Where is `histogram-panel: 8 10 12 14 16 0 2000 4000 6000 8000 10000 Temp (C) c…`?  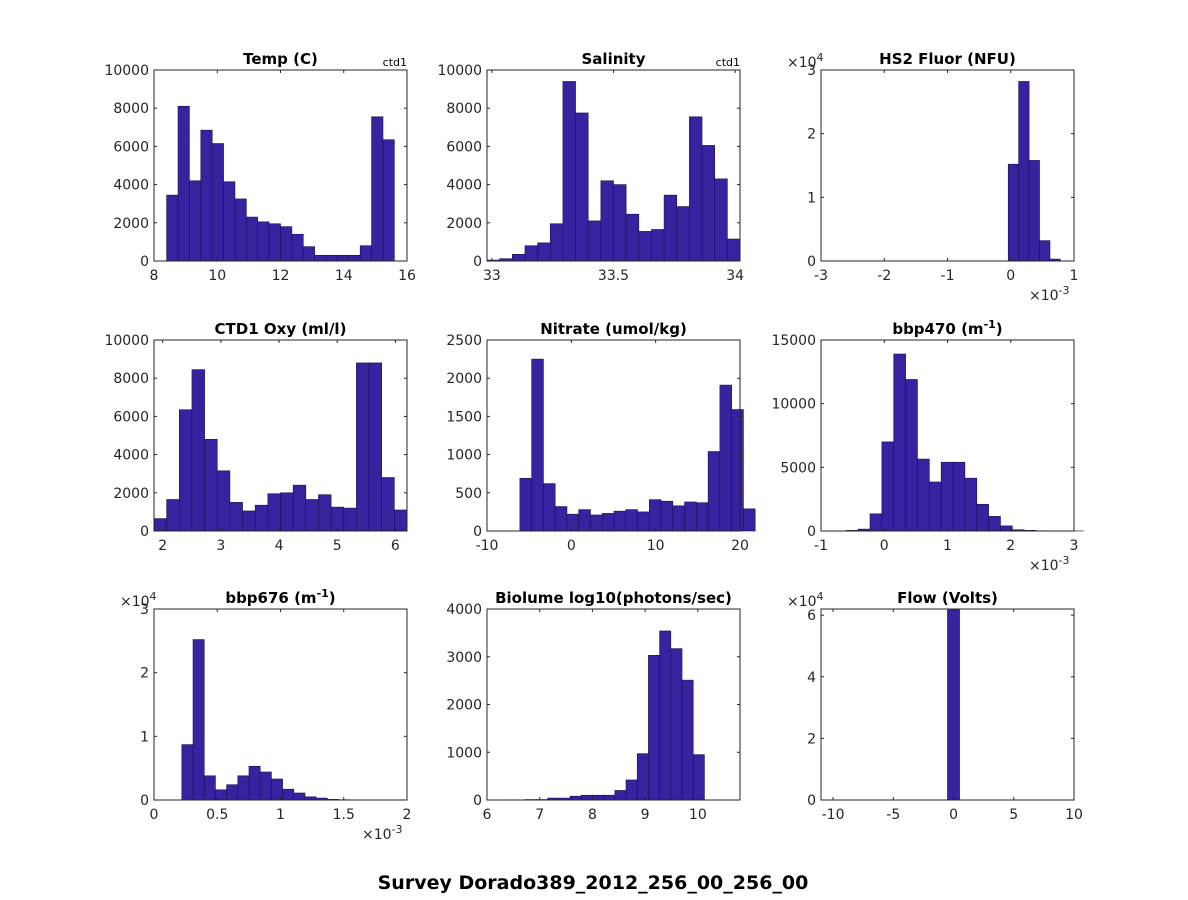
histogram-panel: 8 10 12 14 16 0 2000 4000 6000 8000 10000 Temp (C) c… is located at coordinates (260, 167).